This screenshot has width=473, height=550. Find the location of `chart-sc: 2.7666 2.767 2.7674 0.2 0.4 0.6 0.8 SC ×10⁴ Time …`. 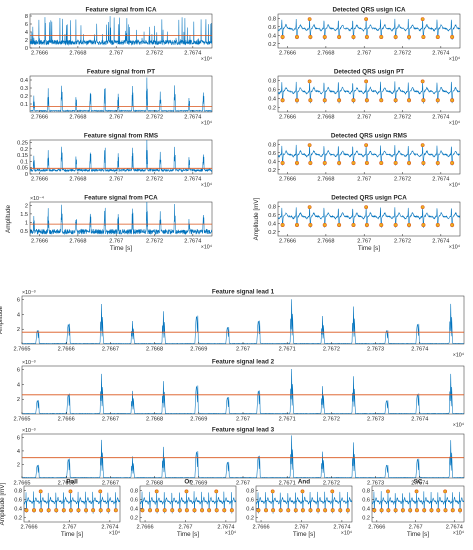

chart-sc: 2.7666 2.767 2.7674 0.2 0.4 0.6 0.8 SC ×10⁴ Time … is located at coordinates (413, 509).